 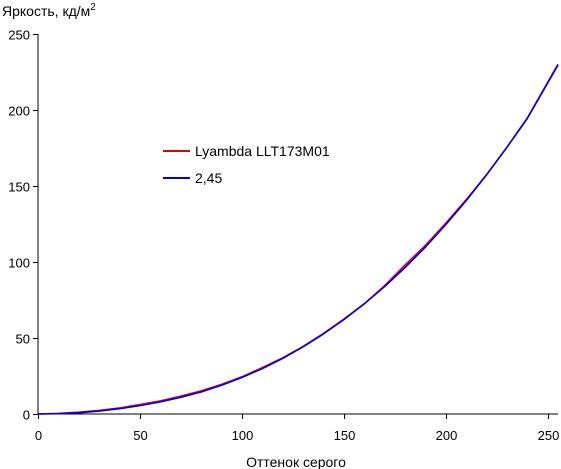 I want to click on x-axis-title: Оттенок серого, so click(x=296, y=461).